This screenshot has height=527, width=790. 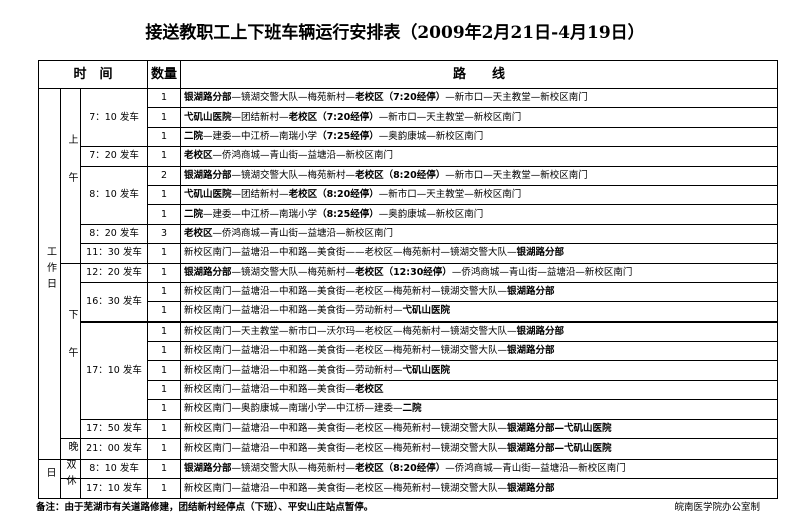 I want to click on route-segment: 新校区南门—奥韵康城—南瑞小学—中江桥—建委—, so click(x=293, y=409).